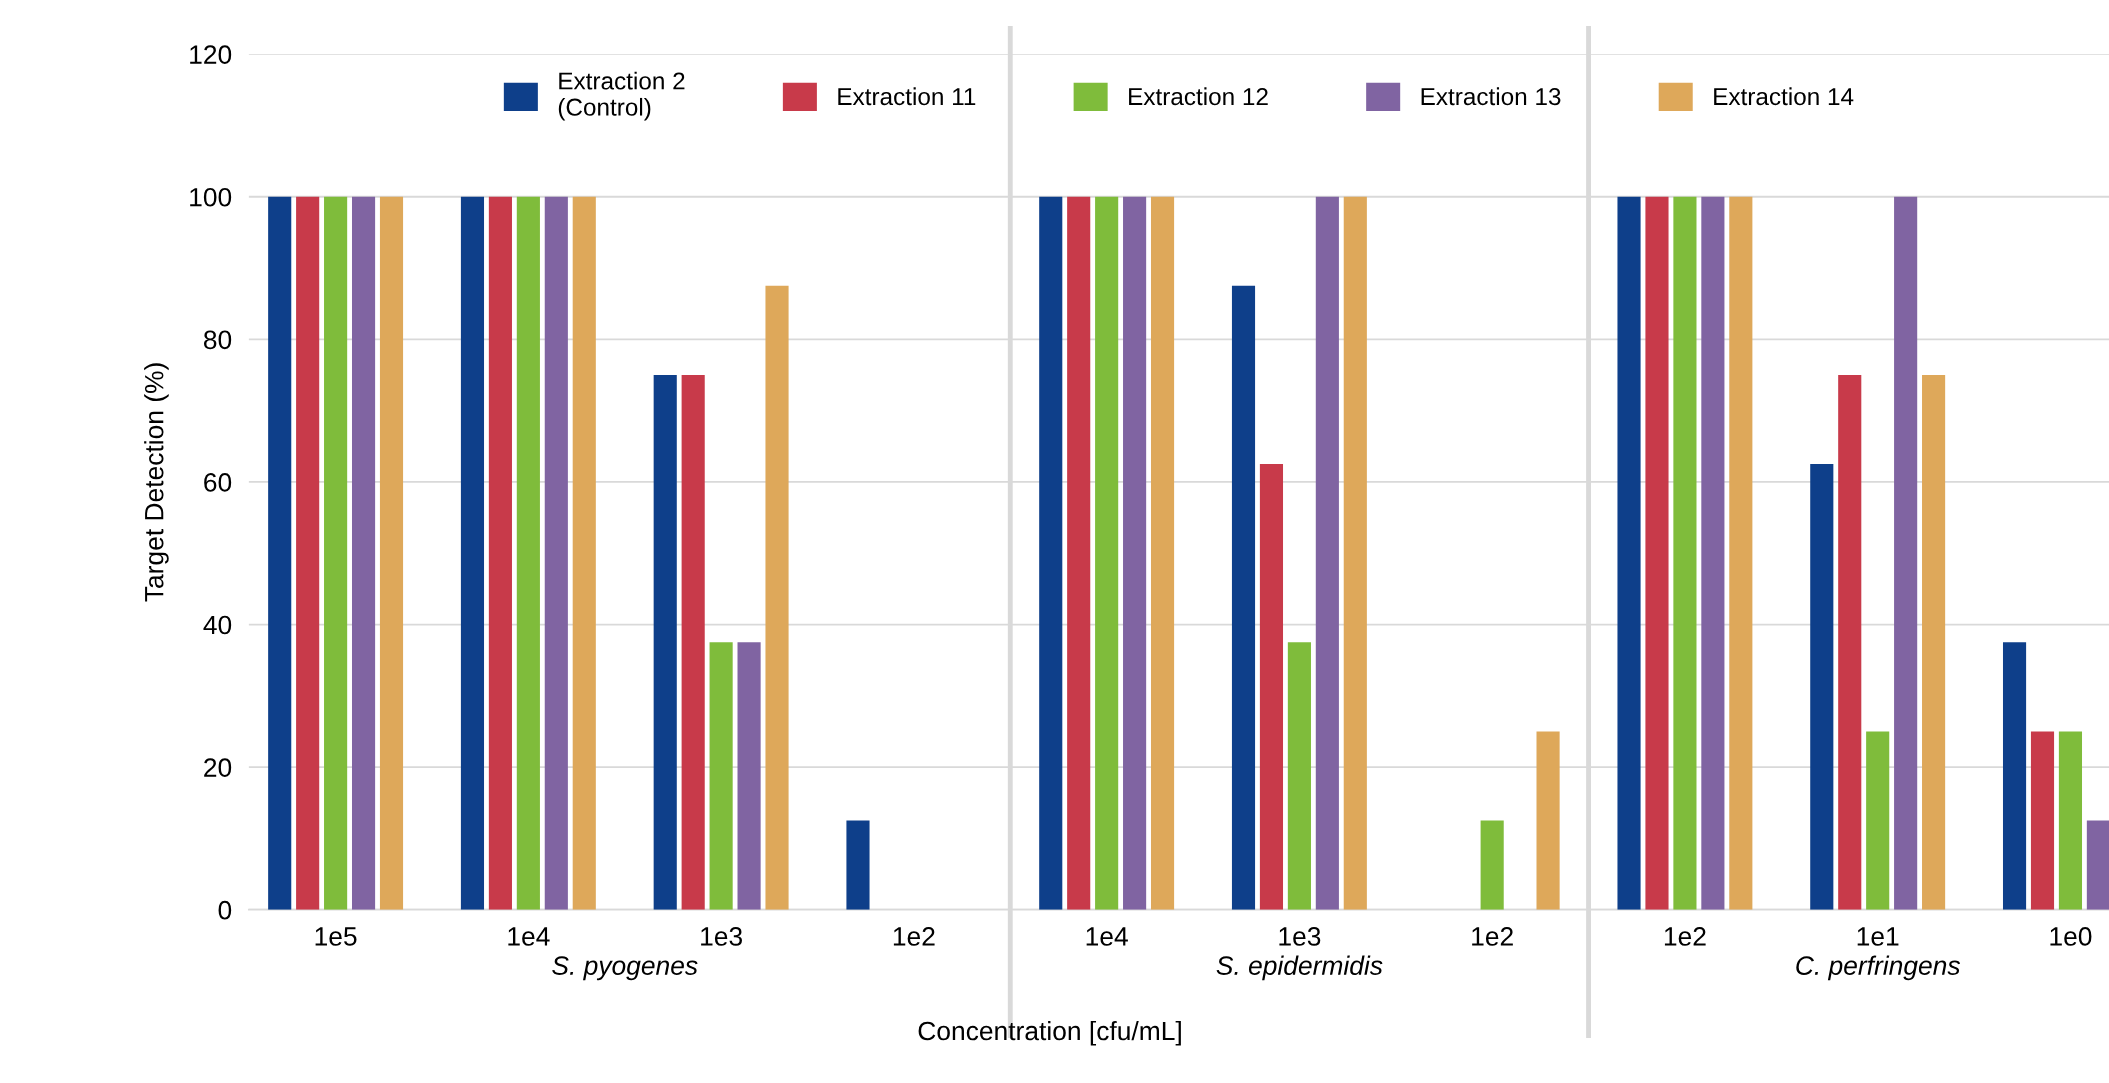 The width and height of the screenshot is (2109, 1083). I want to click on text: S. epidermidis, so click(1299, 968).